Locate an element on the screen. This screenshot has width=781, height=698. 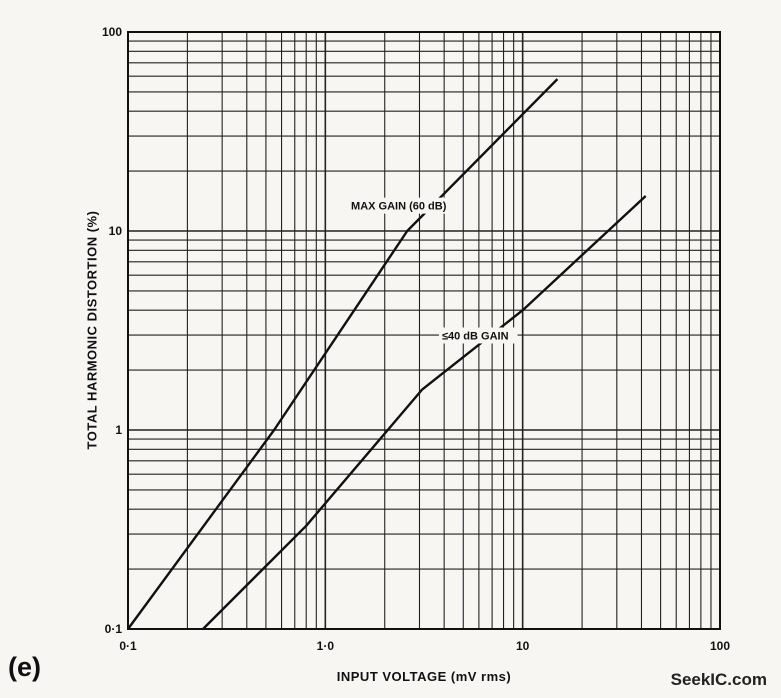
y-tick-label: 10 is located at coordinates (116, 231).